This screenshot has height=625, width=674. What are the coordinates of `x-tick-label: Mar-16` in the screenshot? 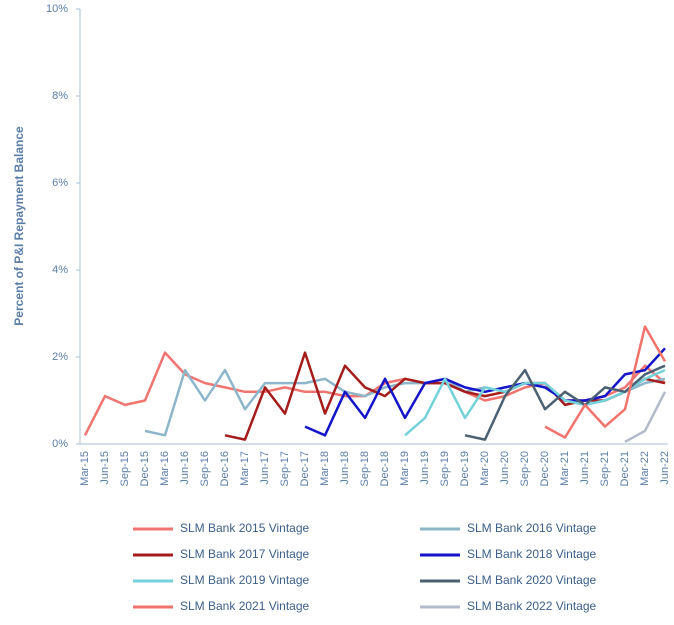 It's located at (165, 468).